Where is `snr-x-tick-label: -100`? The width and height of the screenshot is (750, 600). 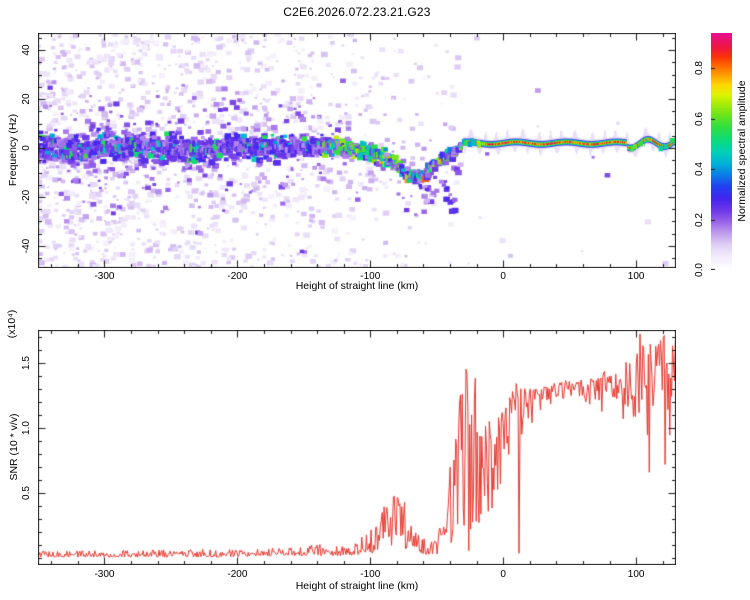 snr-x-tick-label: -100 is located at coordinates (370, 574).